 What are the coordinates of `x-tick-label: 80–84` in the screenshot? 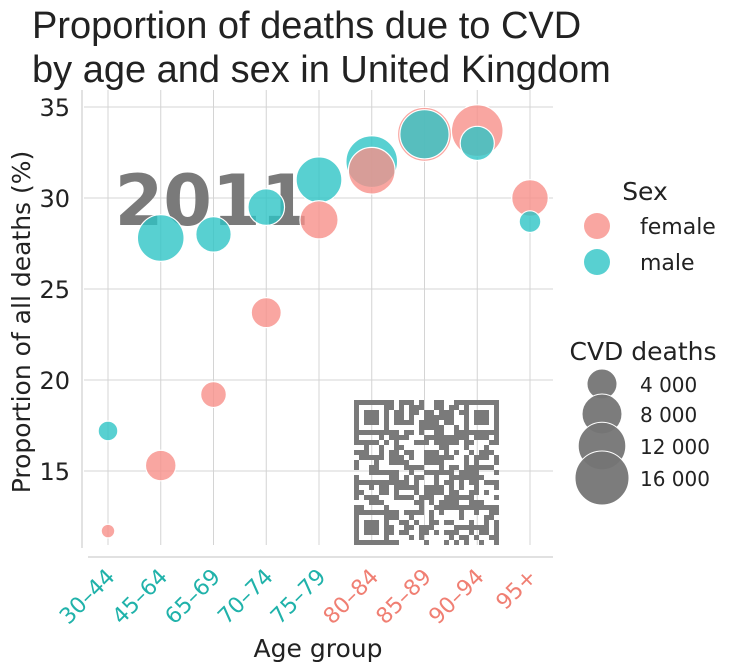 It's located at (351, 597).